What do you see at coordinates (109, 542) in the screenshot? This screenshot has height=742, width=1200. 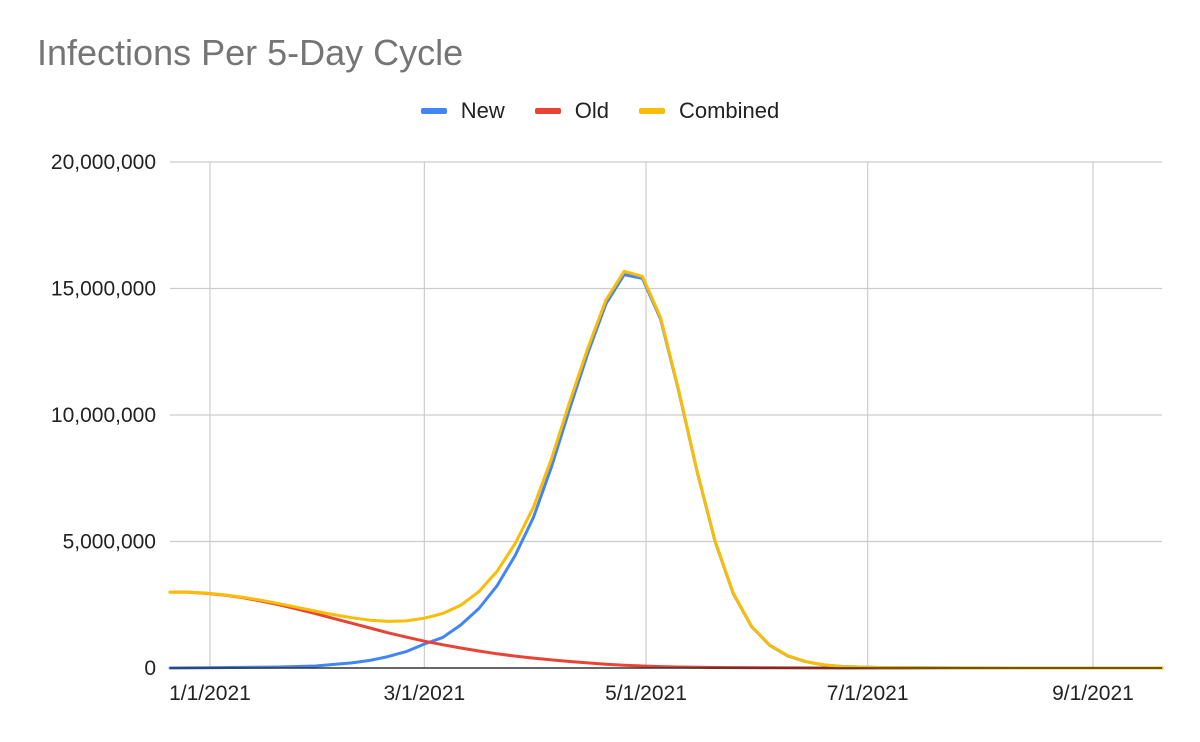 I see `y-tick-label: 5,000,000` at bounding box center [109, 542].